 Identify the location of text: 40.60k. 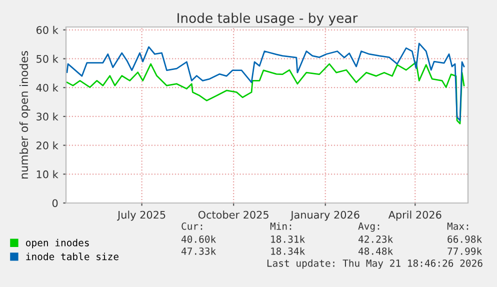
(198, 239).